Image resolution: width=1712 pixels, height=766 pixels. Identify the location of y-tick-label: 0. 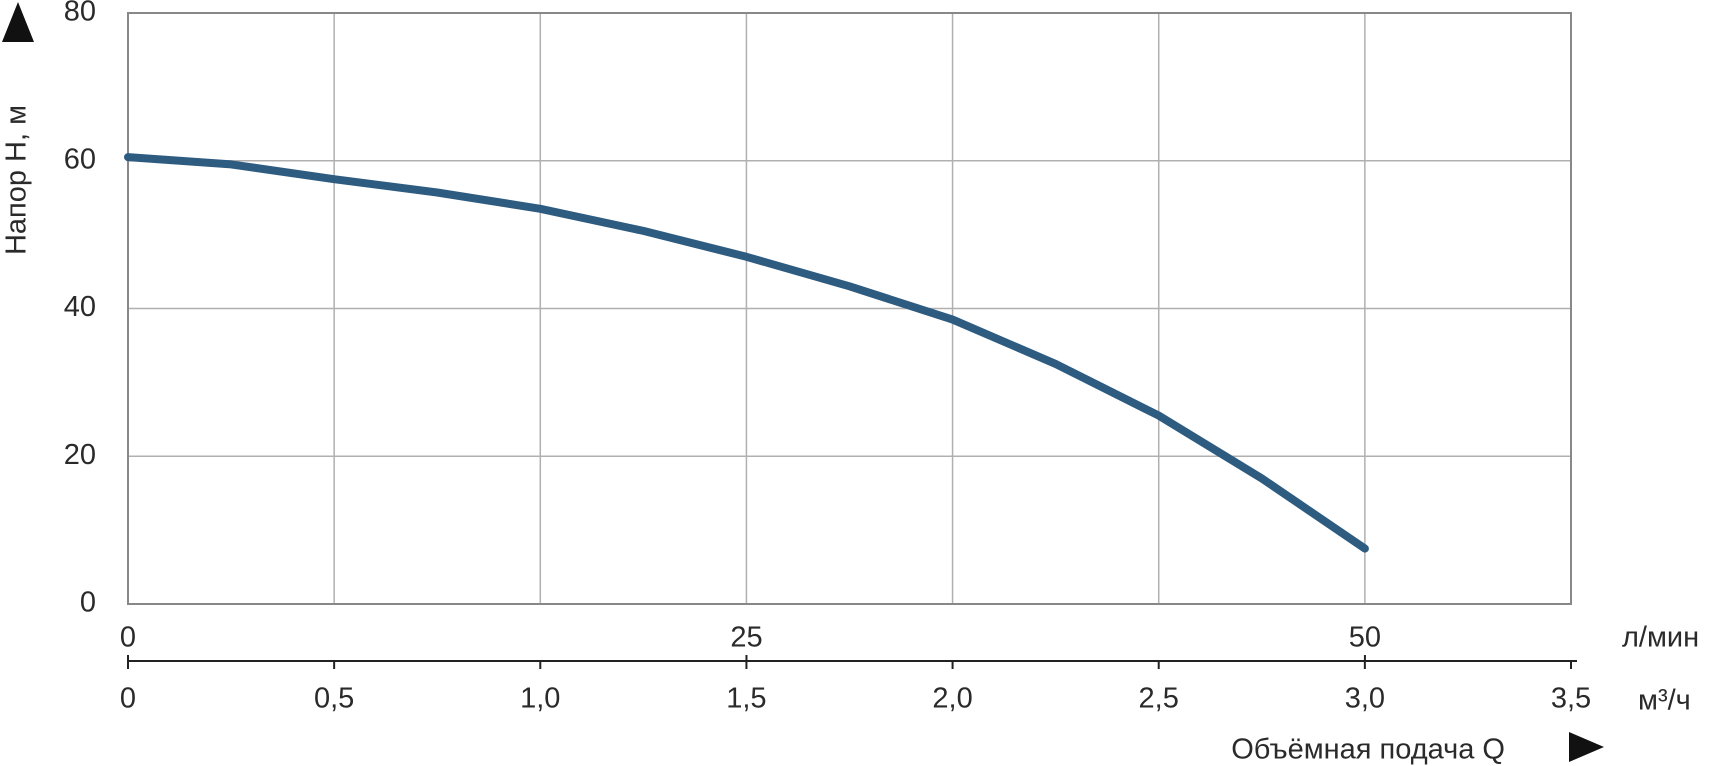
(88, 603).